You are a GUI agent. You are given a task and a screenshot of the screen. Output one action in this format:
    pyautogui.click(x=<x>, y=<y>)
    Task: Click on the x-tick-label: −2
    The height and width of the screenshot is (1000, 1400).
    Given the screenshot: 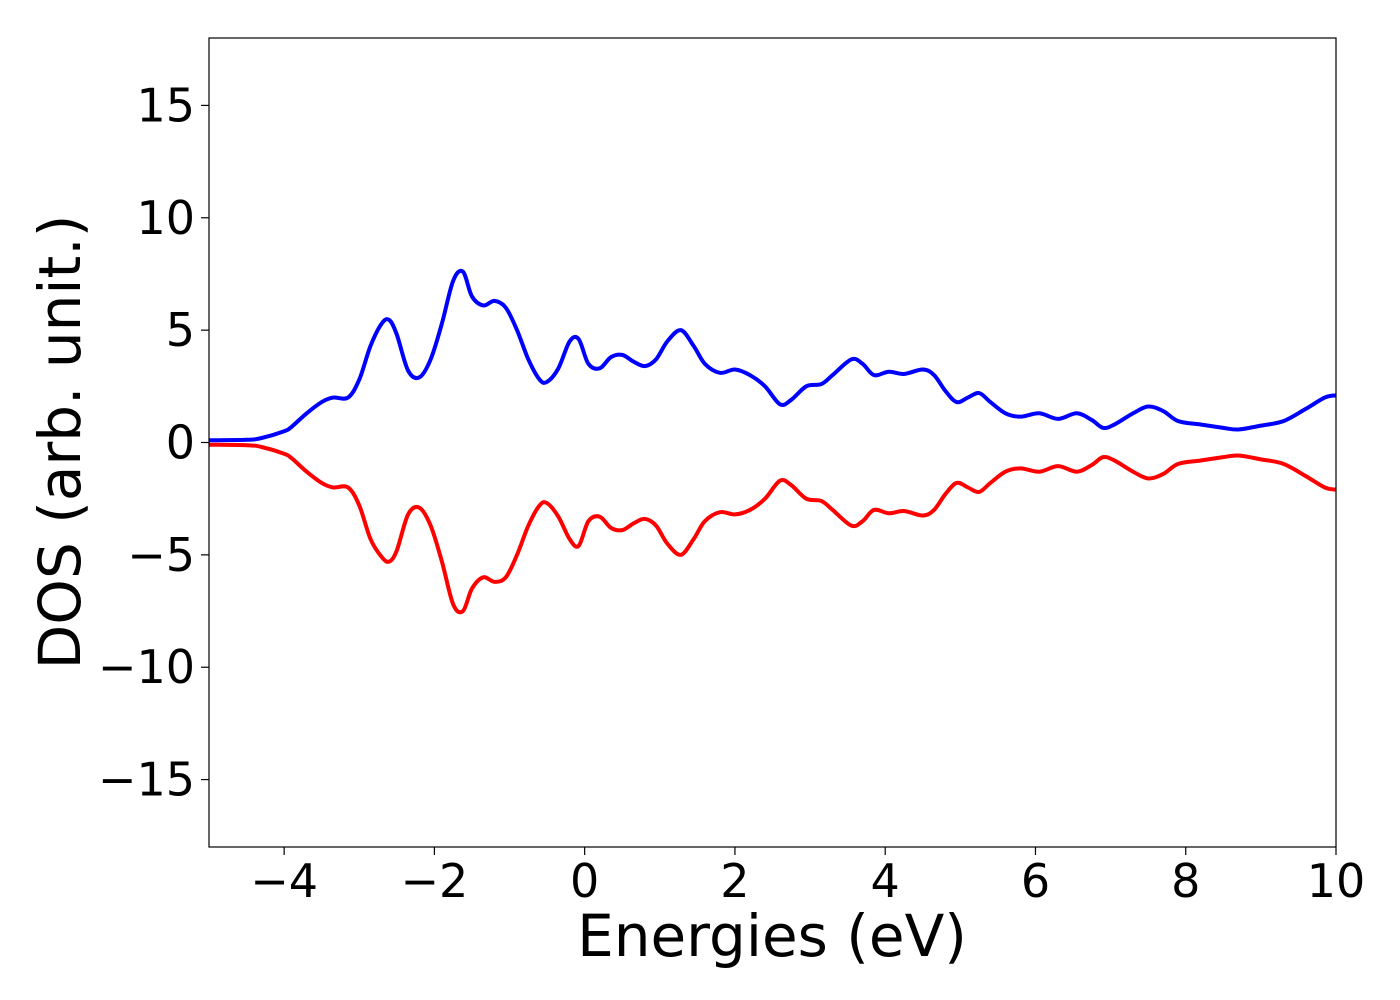 What is the action you would take?
    pyautogui.click(x=434, y=881)
    